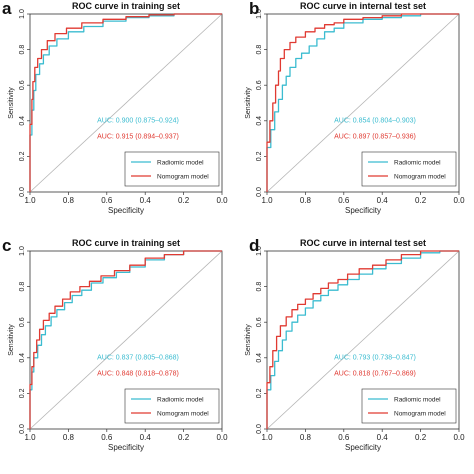 The image size is (474, 474). I want to click on panel-letter: c, so click(6, 245).